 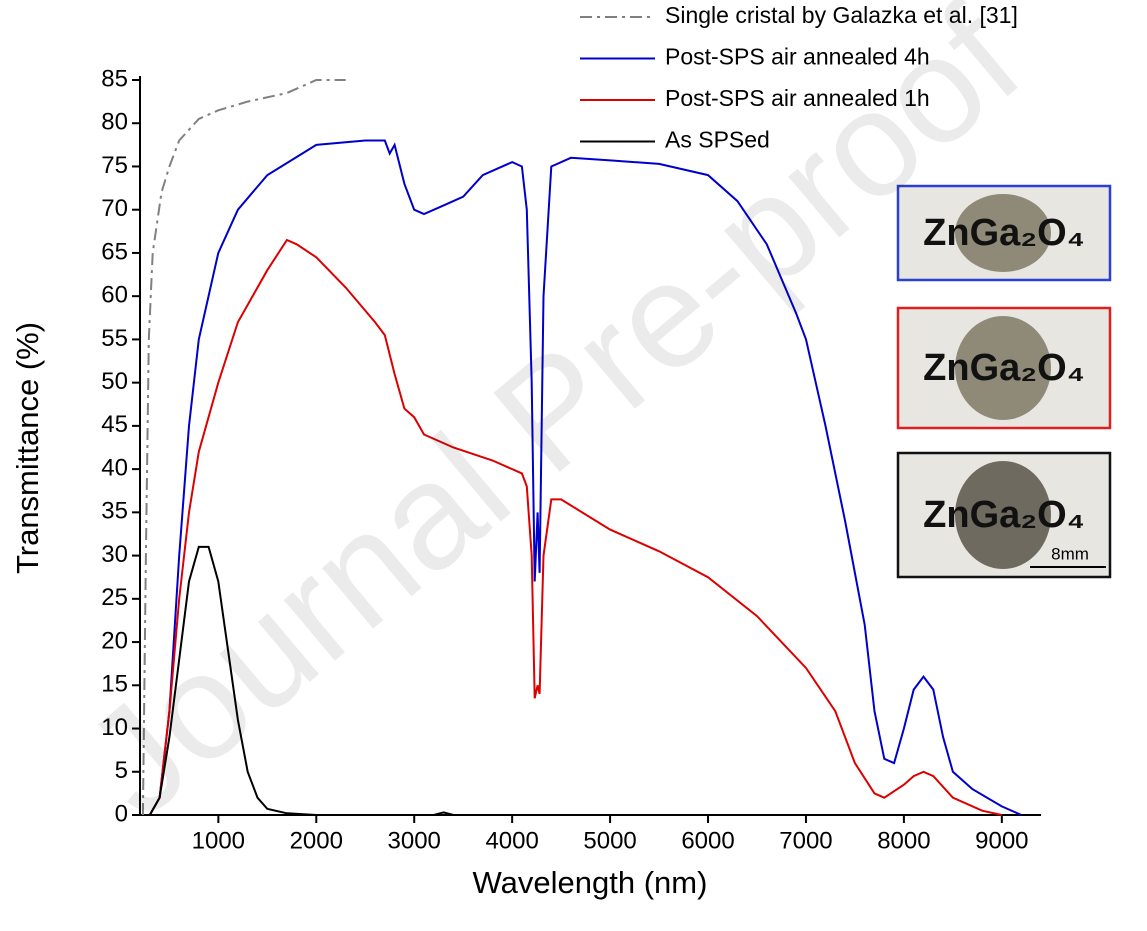 I want to click on x-tick-label: 3000, so click(x=414, y=840).